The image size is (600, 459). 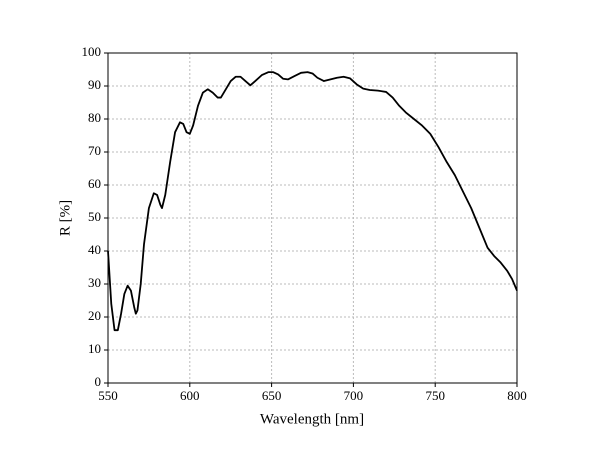 I want to click on x-tick-label: 750, so click(x=435, y=395).